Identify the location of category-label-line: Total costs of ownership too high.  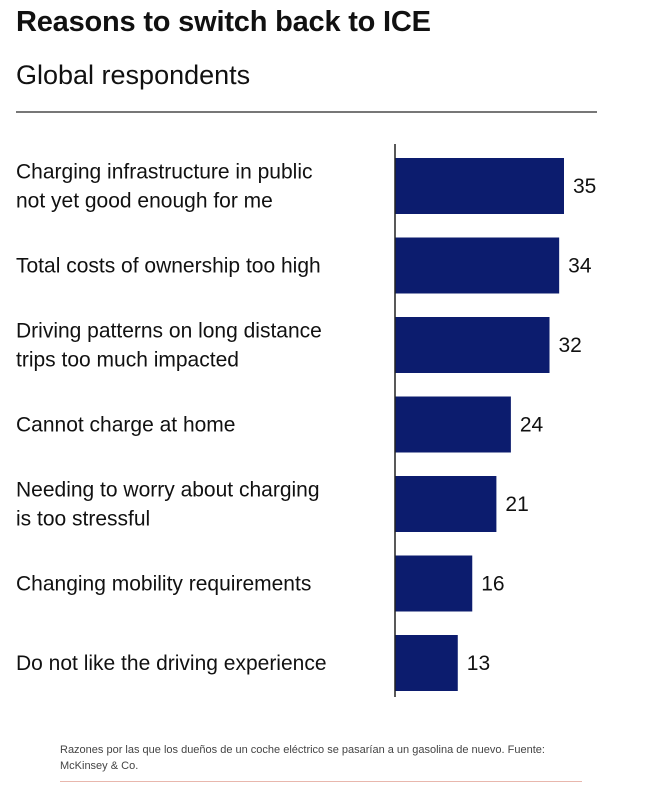
(168, 266).